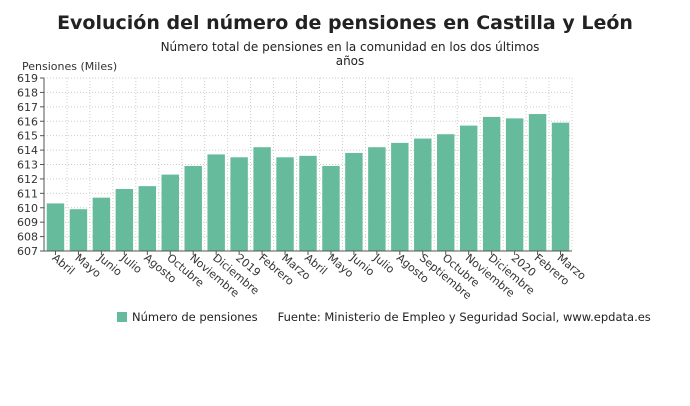 This screenshot has width=690, height=406. Describe the element at coordinates (27, 208) in the screenshot. I see `y-tick-label: 610` at that location.